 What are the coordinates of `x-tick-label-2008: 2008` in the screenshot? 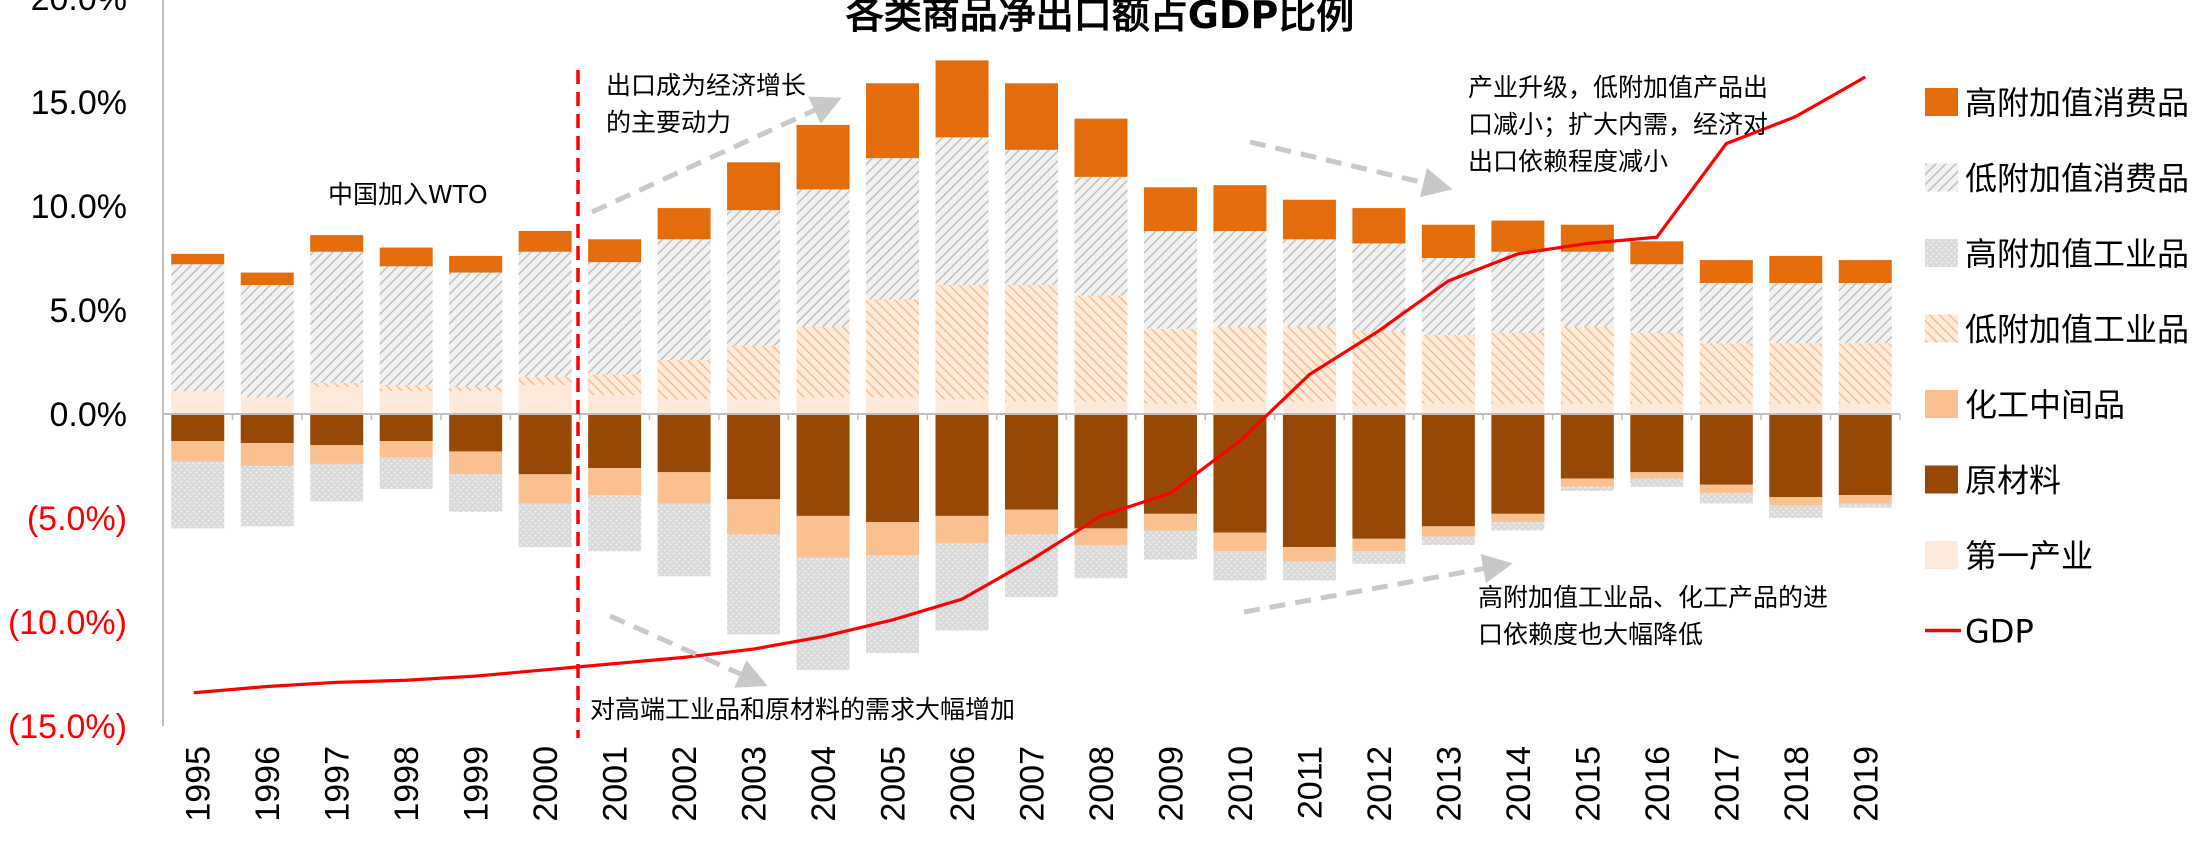 It's located at (1102, 784).